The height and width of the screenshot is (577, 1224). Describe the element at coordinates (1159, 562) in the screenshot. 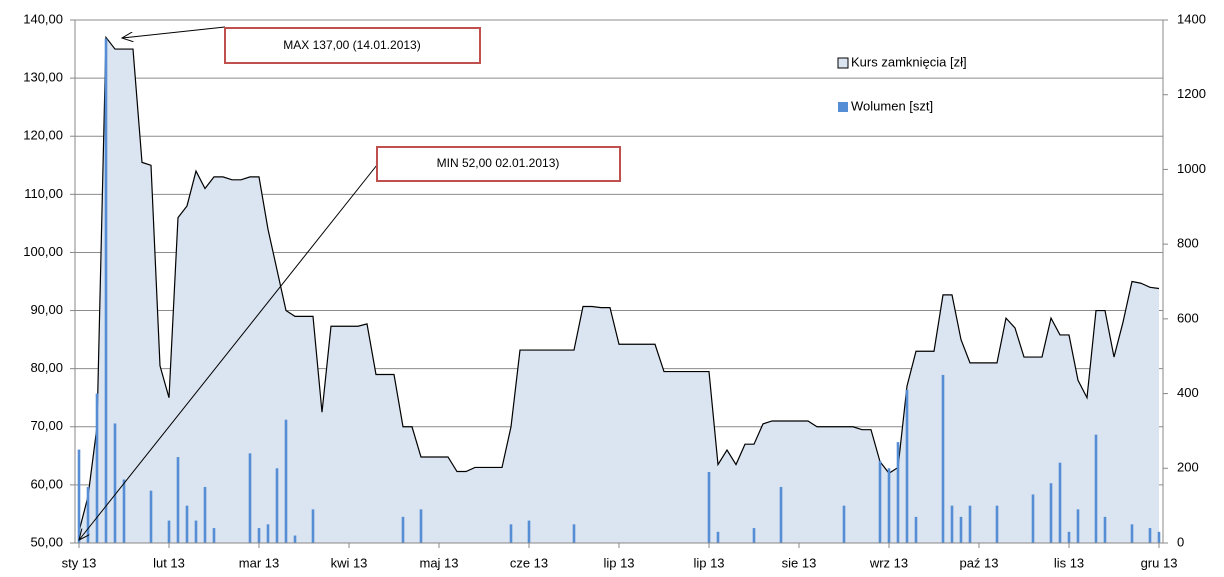

I see `x-tick-label: gru 13` at that location.